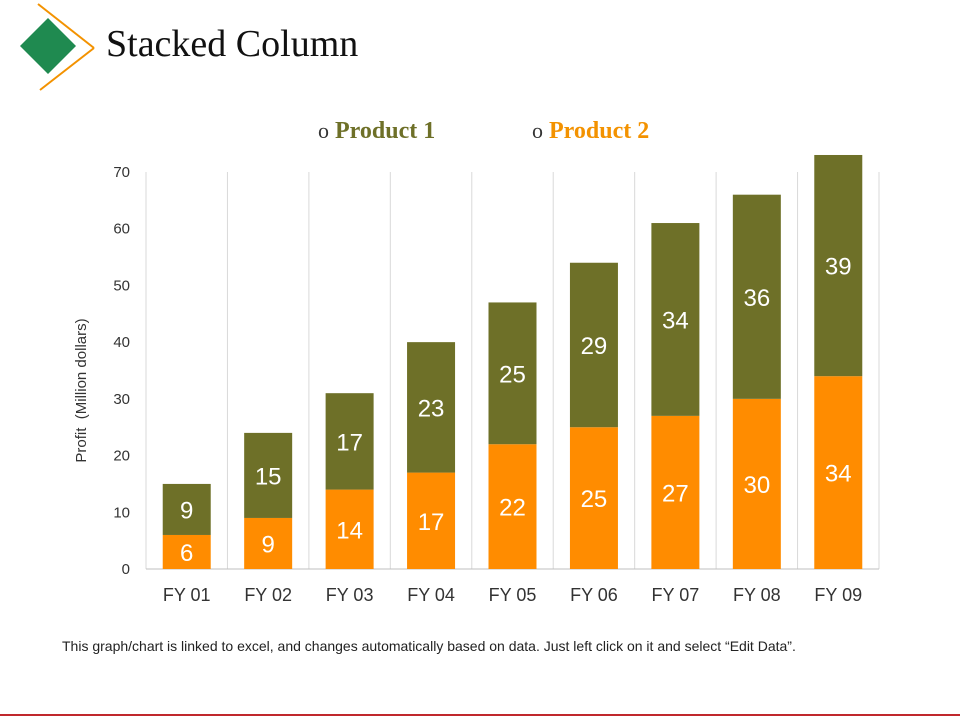 The height and width of the screenshot is (720, 960). I want to click on data-label: 29, so click(594, 346).